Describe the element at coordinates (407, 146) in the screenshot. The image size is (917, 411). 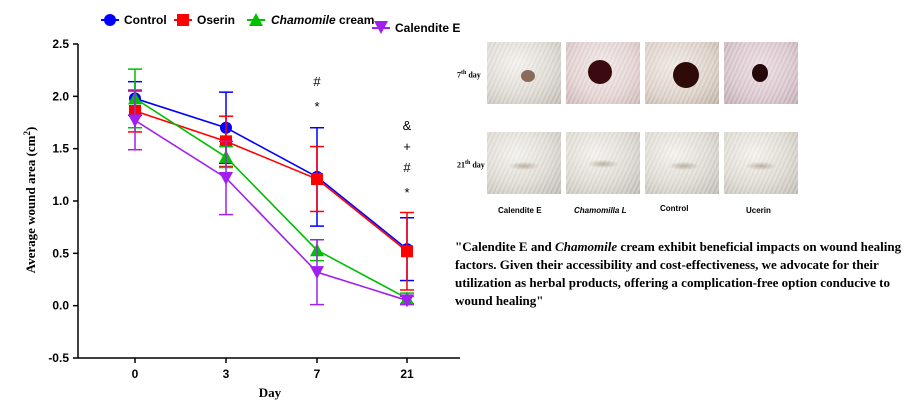
I see `significance-mark: +` at that location.